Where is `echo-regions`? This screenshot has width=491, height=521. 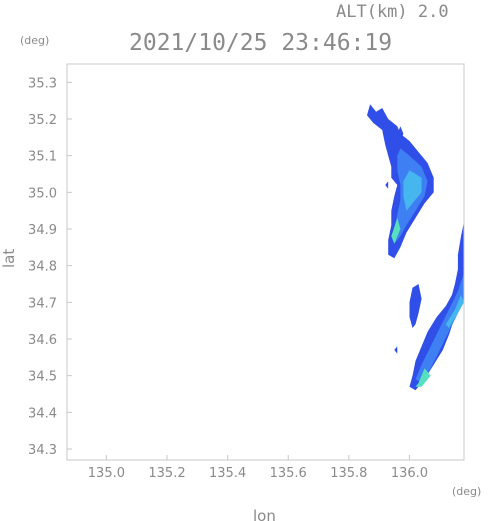 echo-regions is located at coordinates (415, 247).